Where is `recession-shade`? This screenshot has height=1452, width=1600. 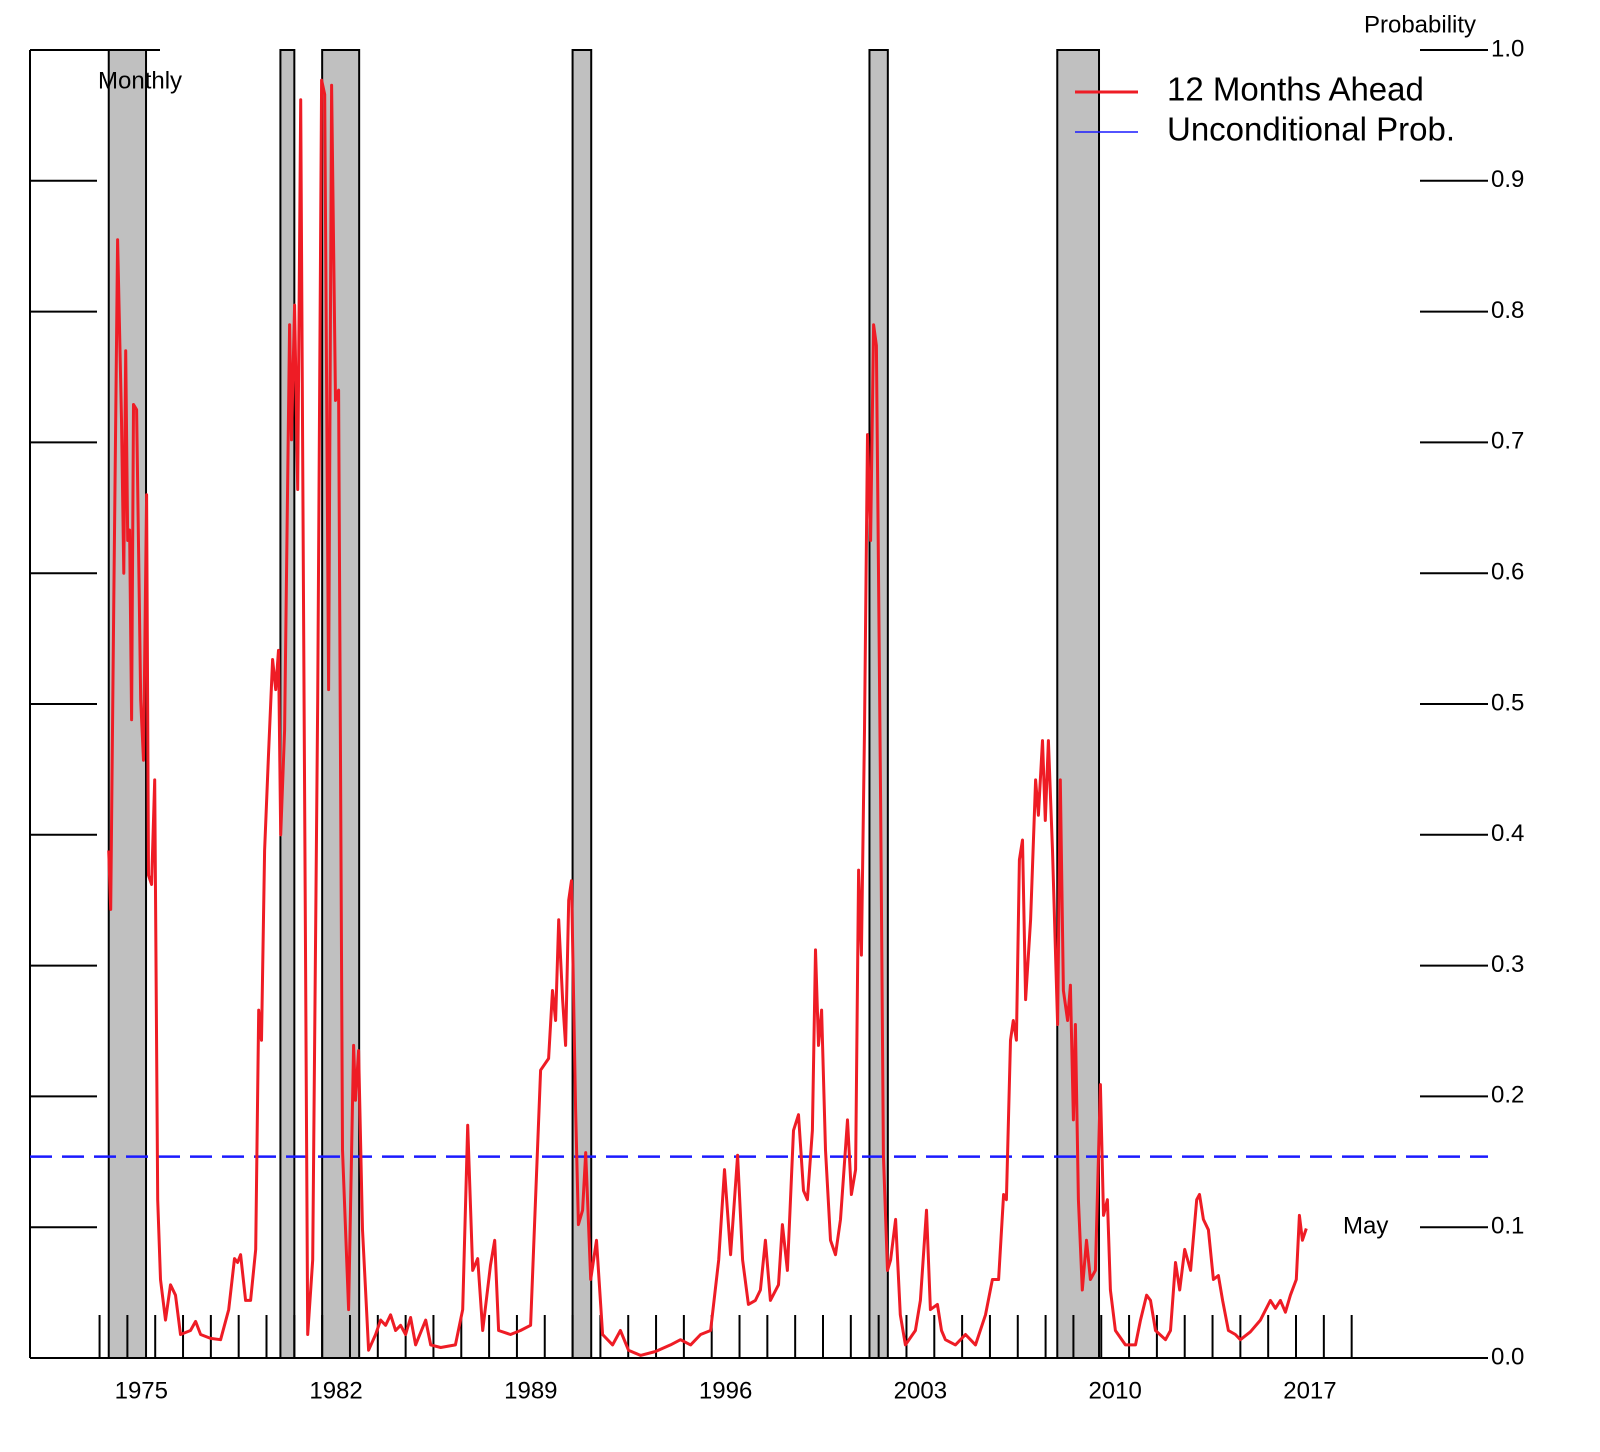 recession-shade is located at coordinates (287, 704).